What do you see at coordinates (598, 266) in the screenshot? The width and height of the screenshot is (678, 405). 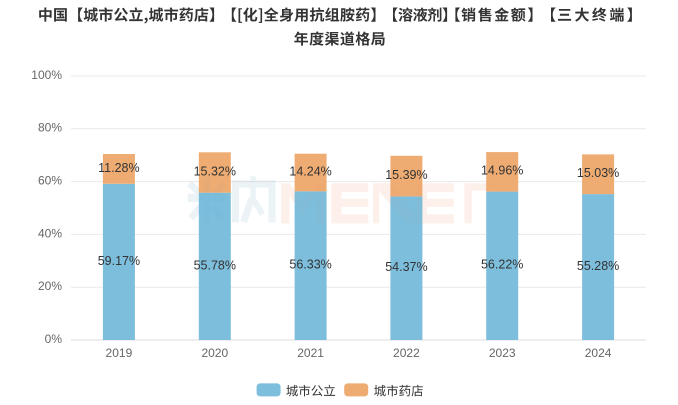 I see `svg-text: 55.28%` at bounding box center [598, 266].